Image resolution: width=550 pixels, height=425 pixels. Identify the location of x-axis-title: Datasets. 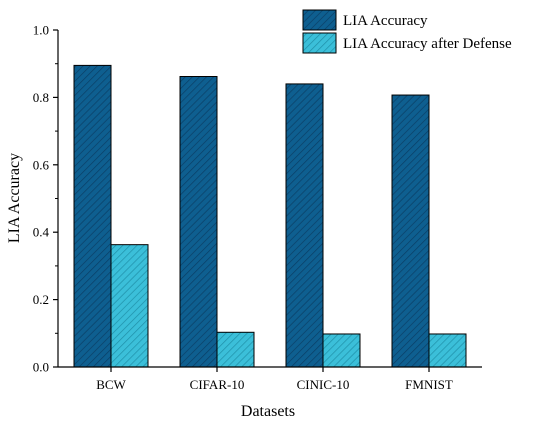
(268, 411).